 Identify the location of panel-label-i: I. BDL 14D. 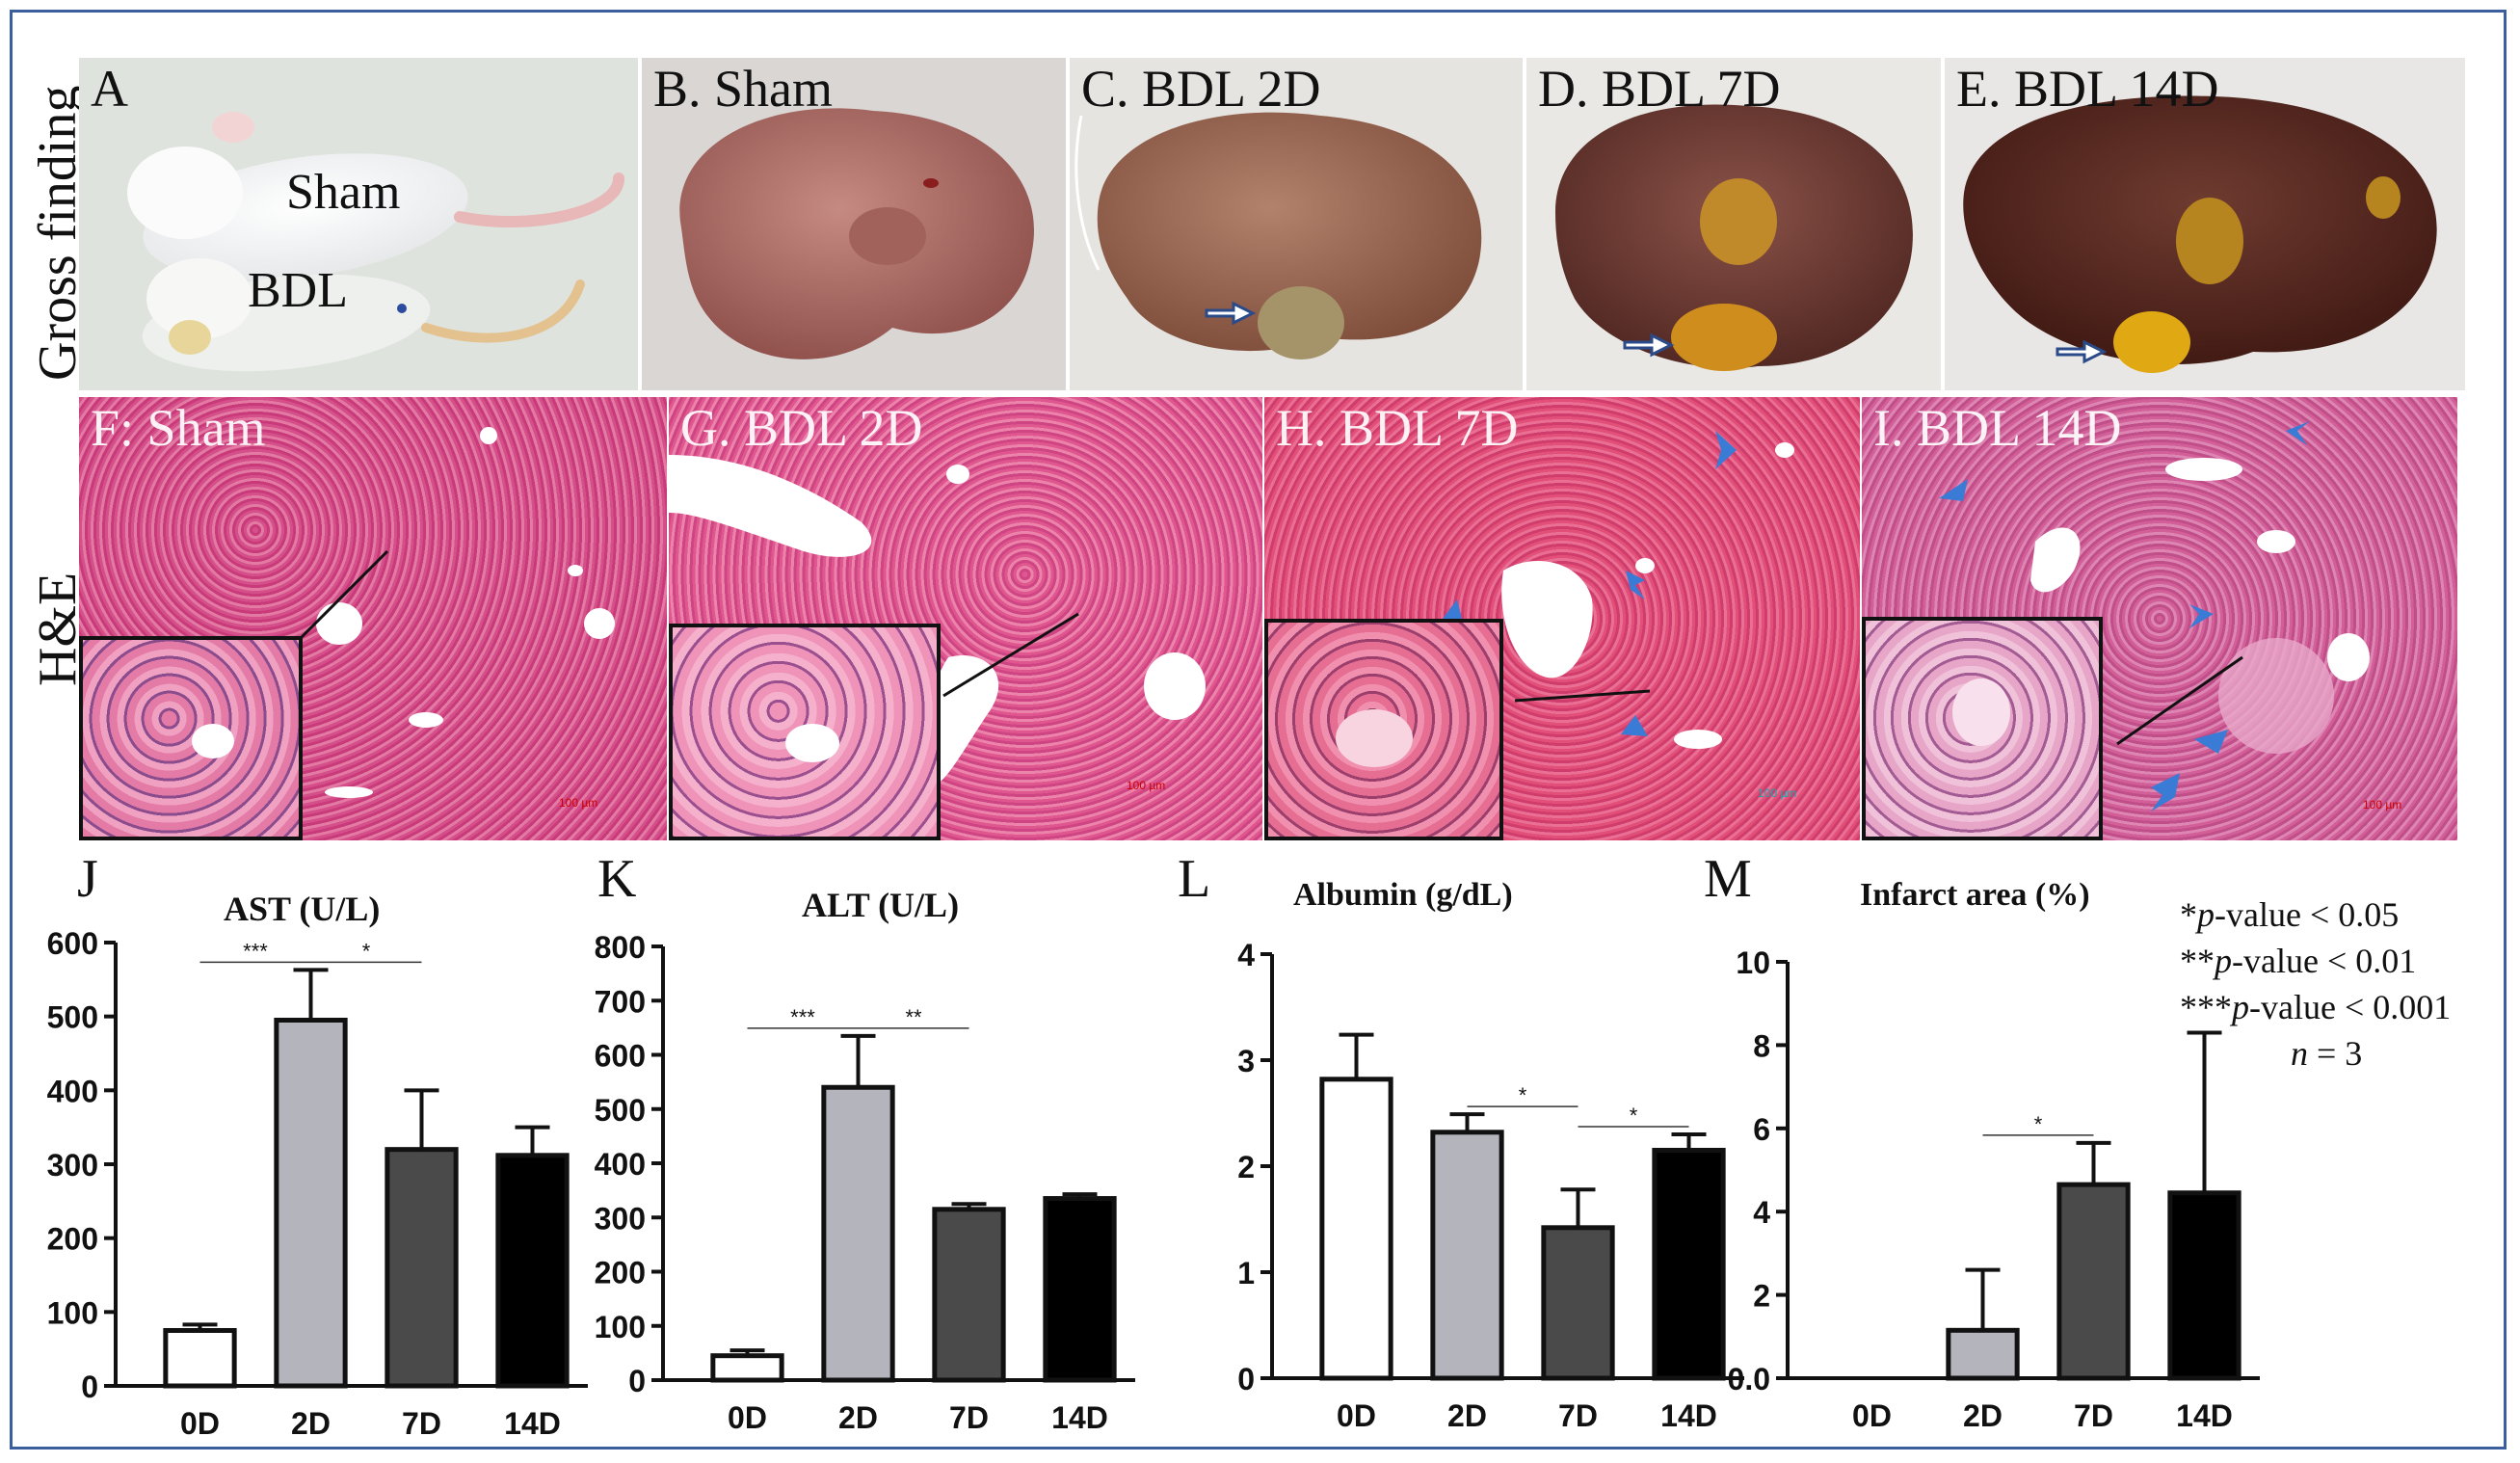
(1998, 428).